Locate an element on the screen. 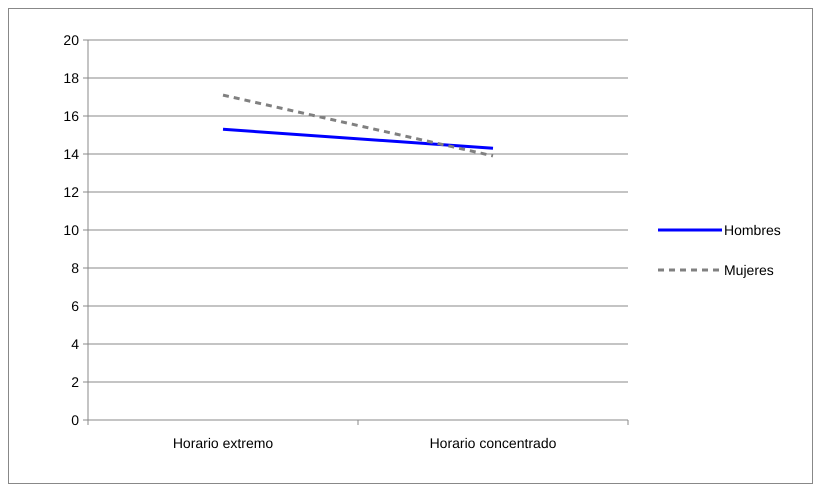  y-tick-label: 12 is located at coordinates (71, 192).